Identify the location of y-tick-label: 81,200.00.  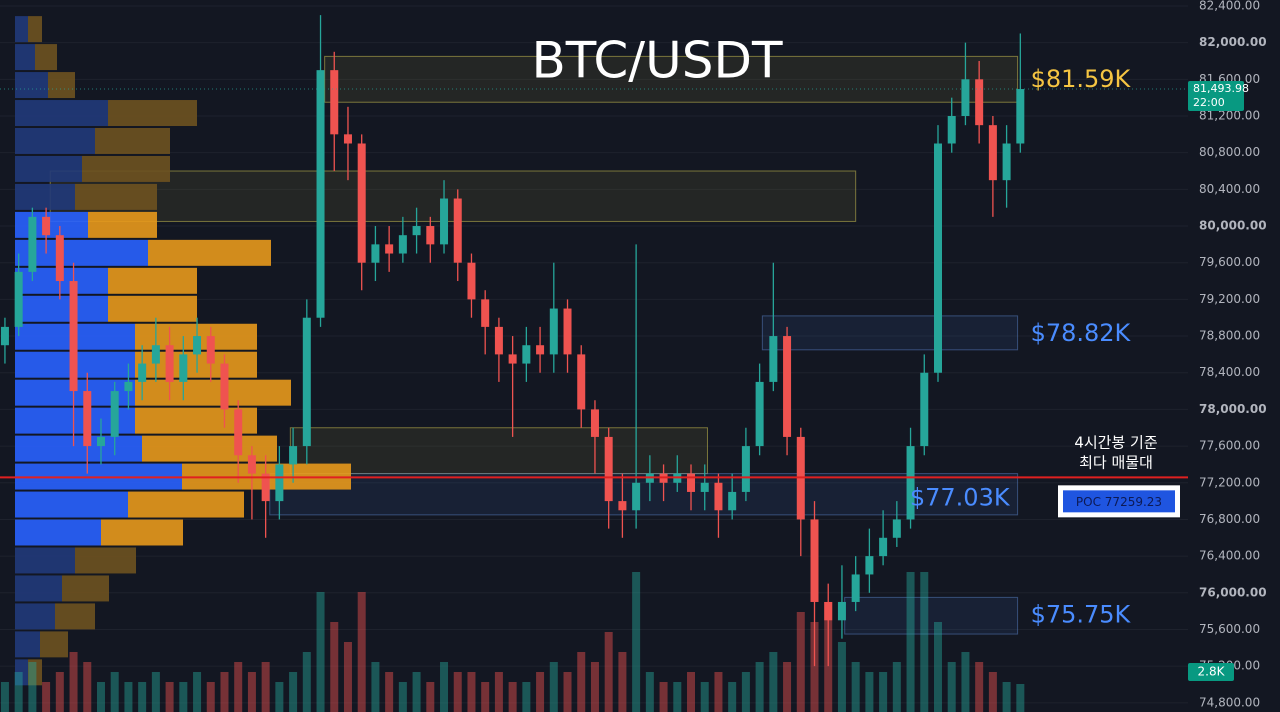
(1229, 115).